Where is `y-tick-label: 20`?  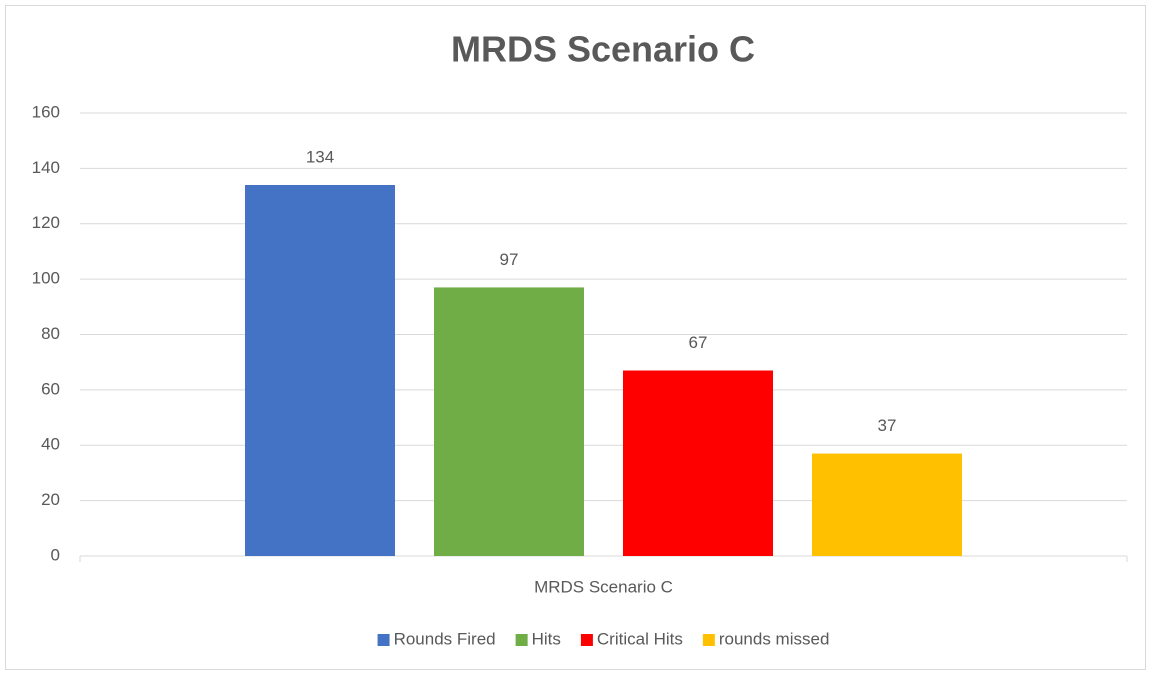 y-tick-label: 20 is located at coordinates (50, 499).